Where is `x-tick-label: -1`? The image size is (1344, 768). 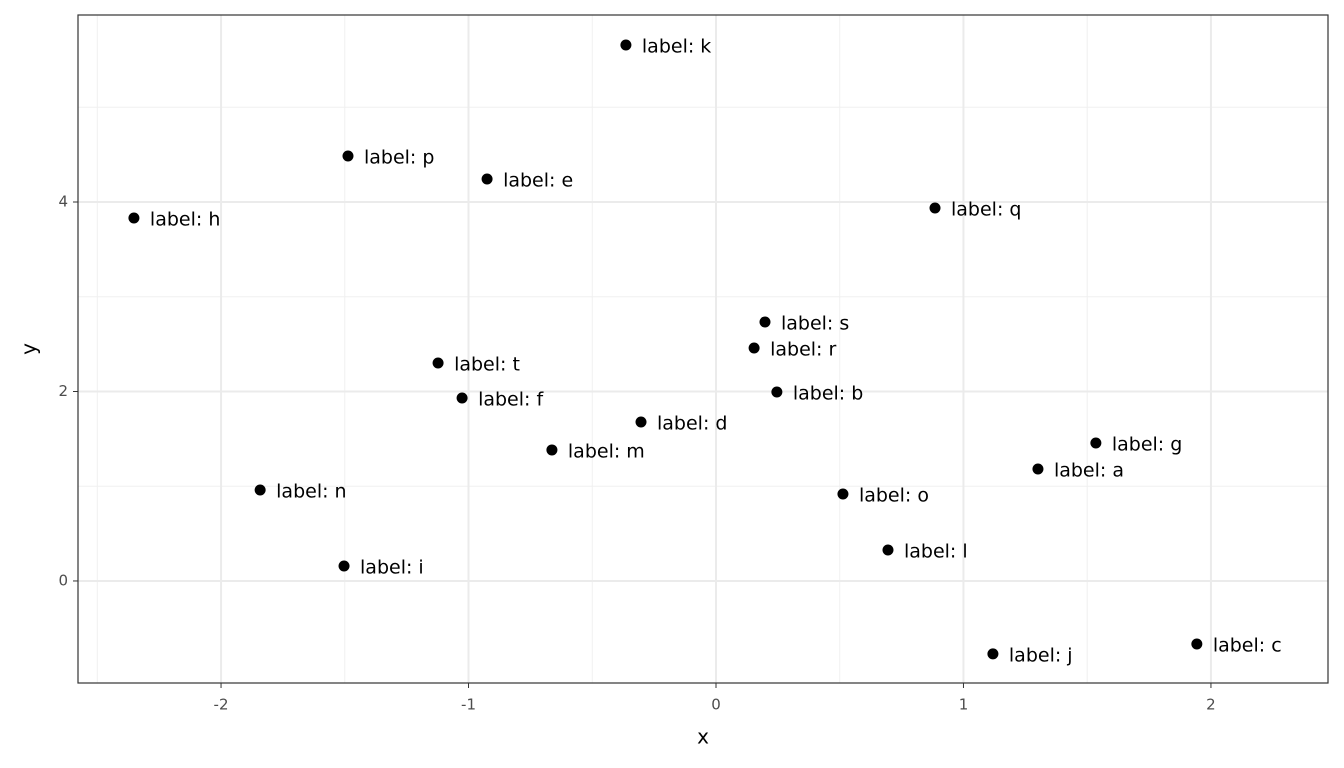
x-tick-label: -1 is located at coordinates (468, 705).